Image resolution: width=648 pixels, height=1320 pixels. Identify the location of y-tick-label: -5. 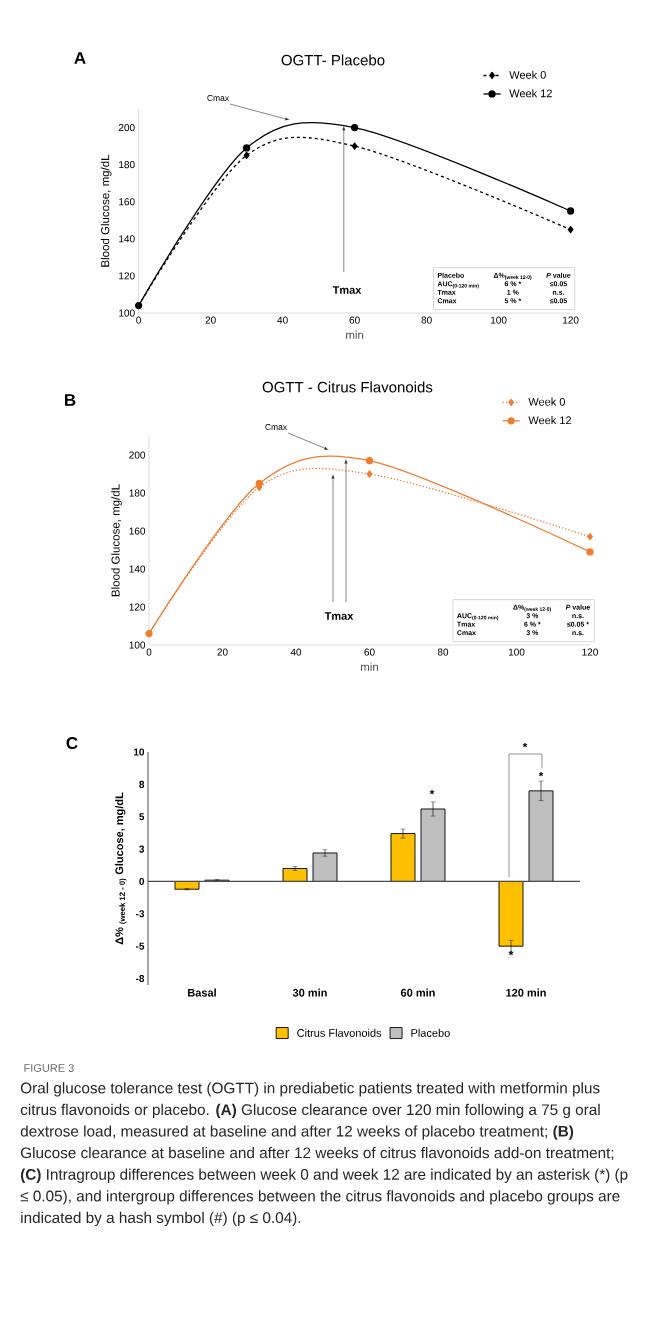
(140, 946).